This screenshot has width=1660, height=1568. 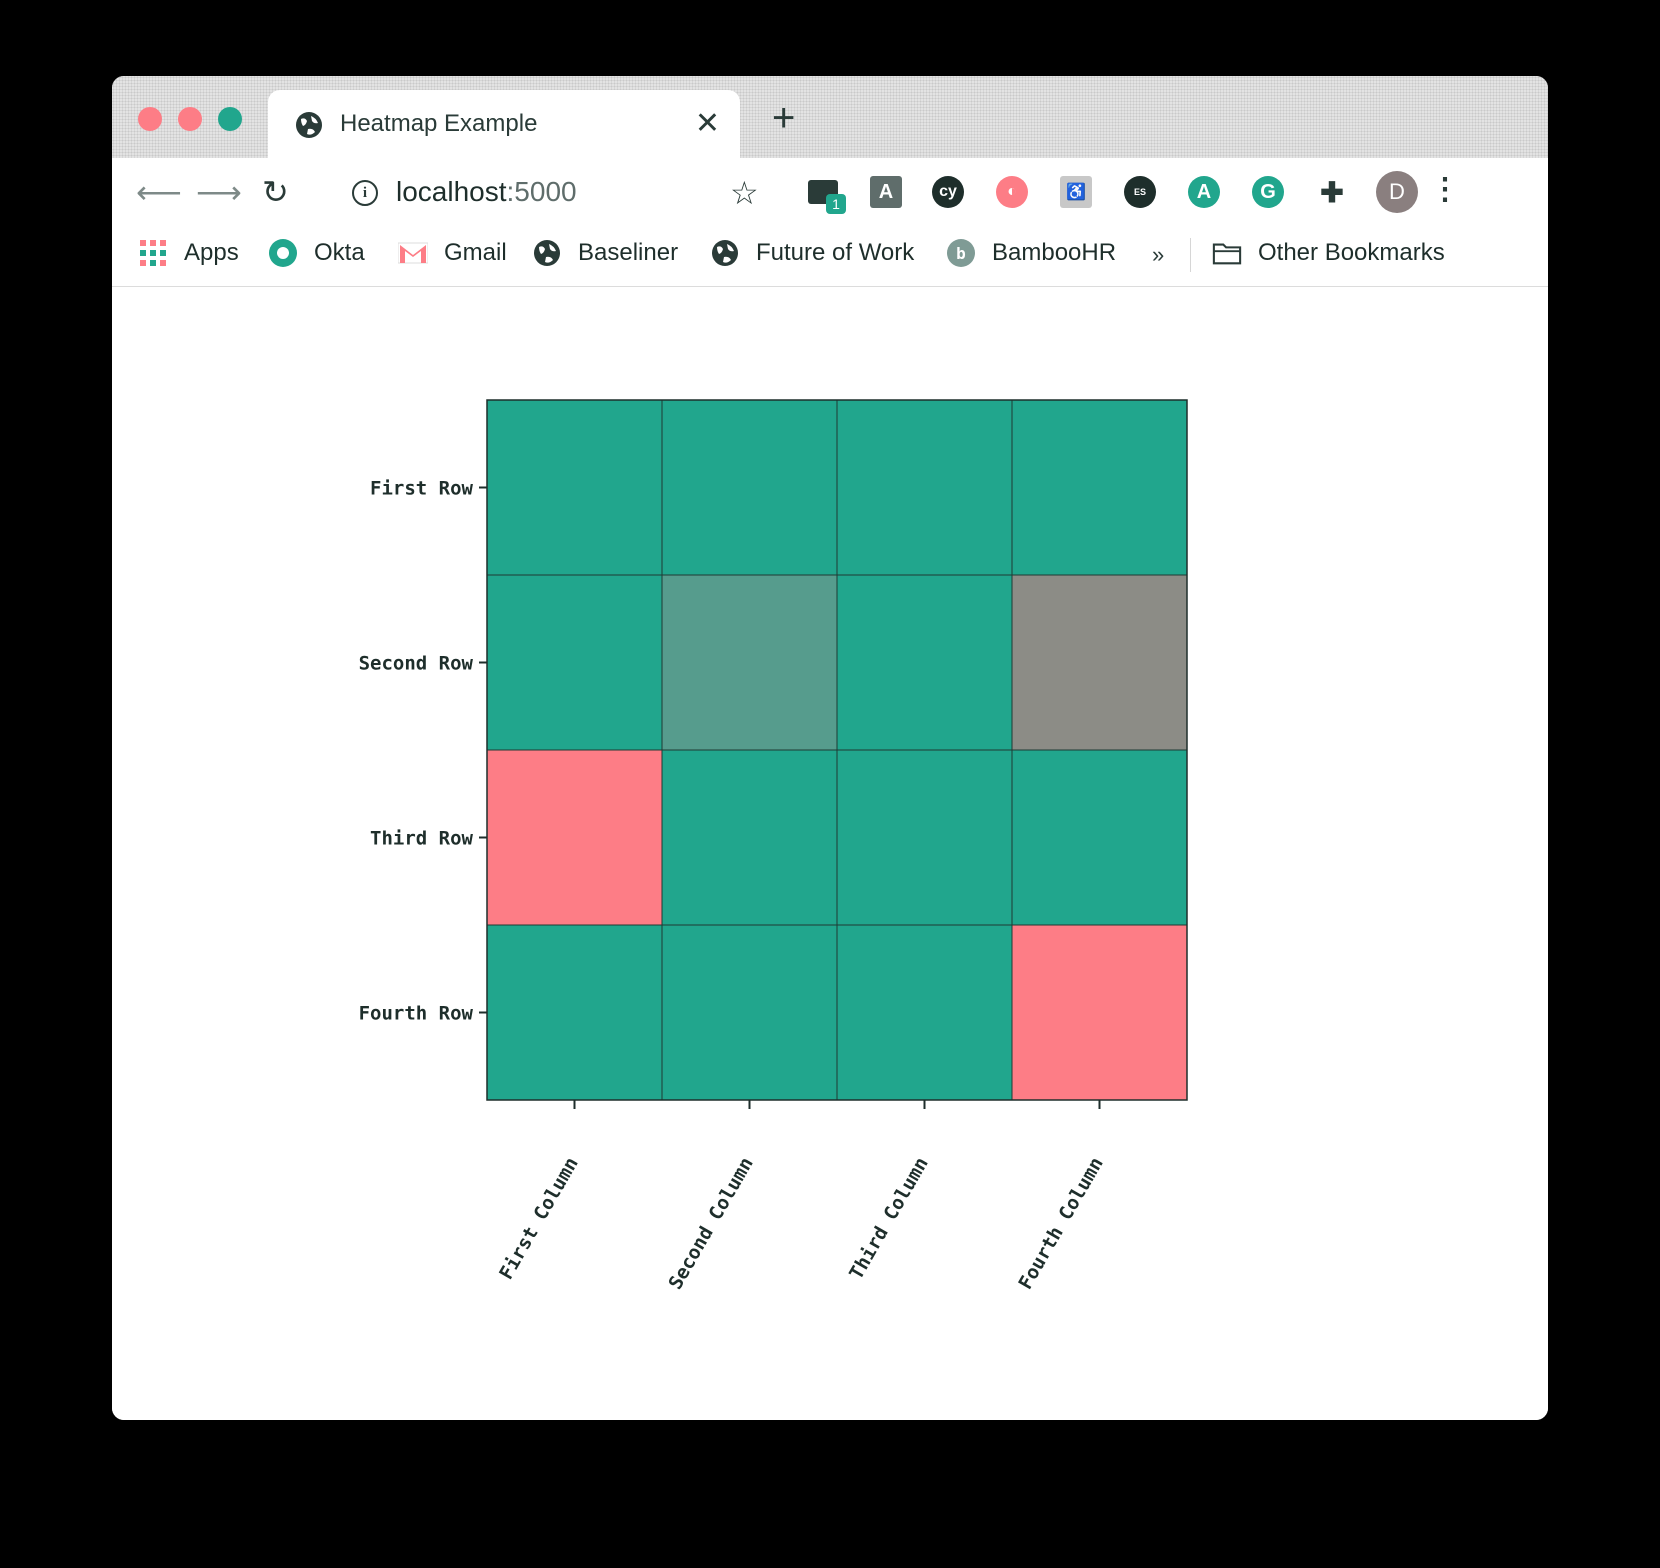 I want to click on bookmark-star-icon: ☆, so click(x=744, y=193).